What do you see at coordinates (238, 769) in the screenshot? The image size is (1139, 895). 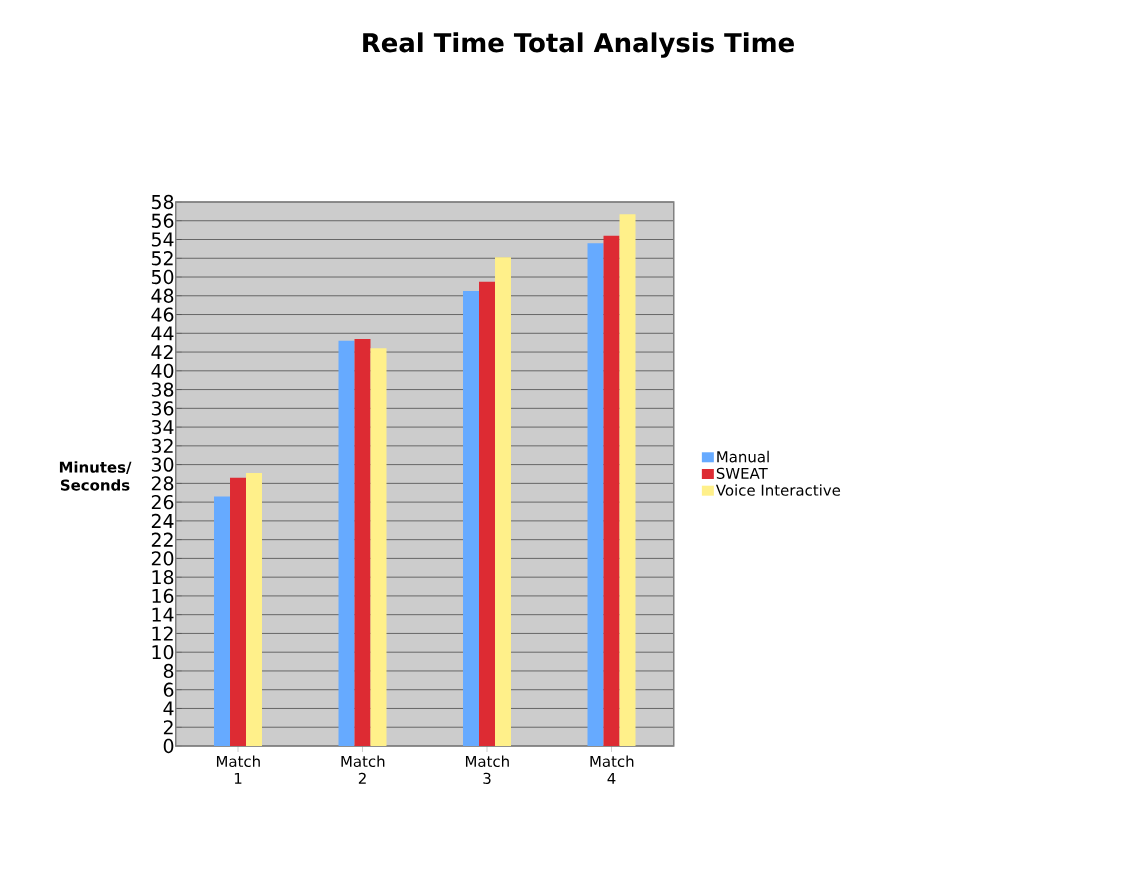 I see `x-tick-label: Match 1` at bounding box center [238, 769].